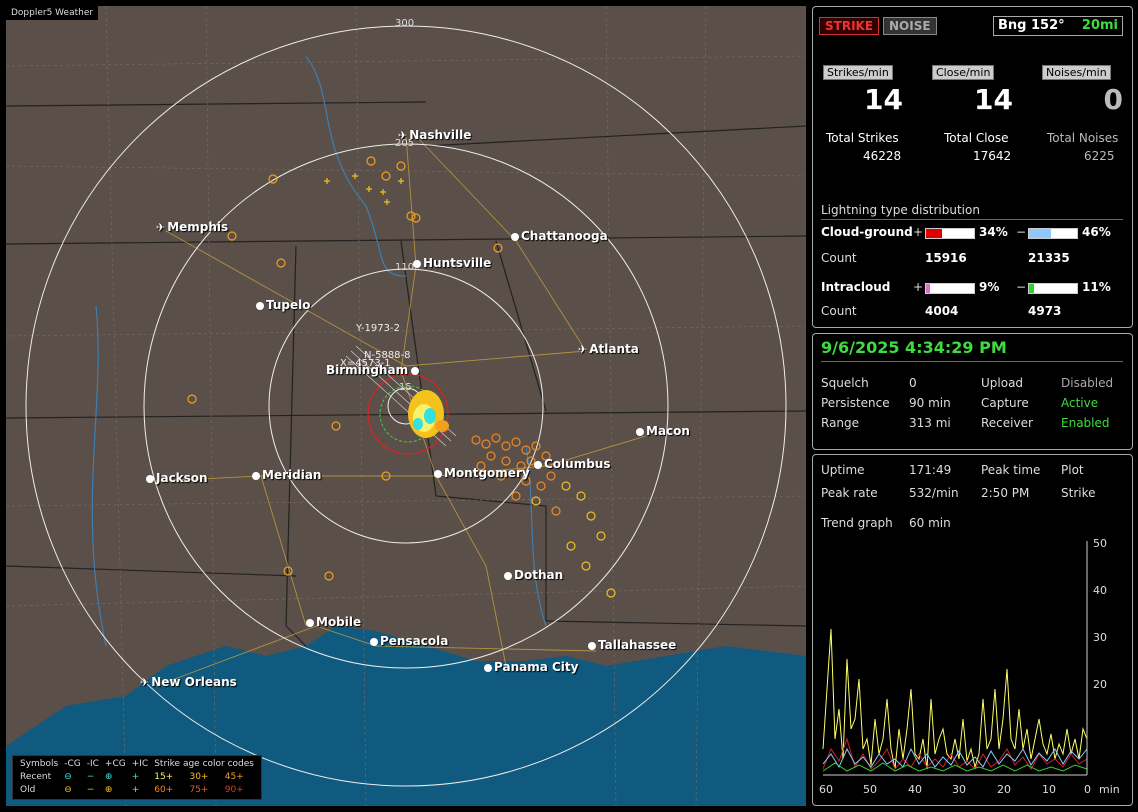  I want to click on range-label-110: 110, so click(404, 267).